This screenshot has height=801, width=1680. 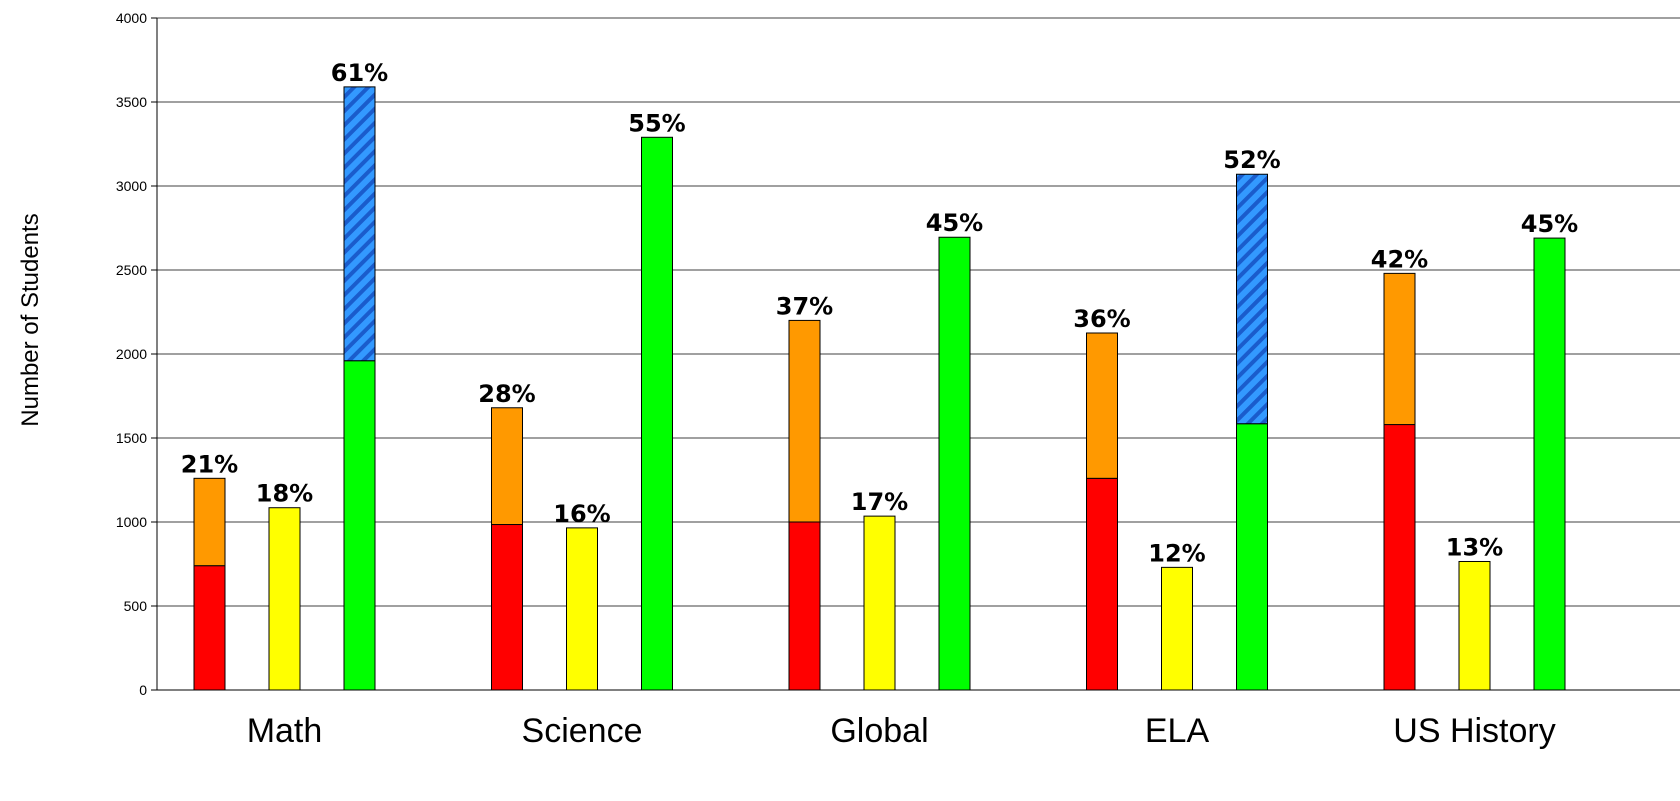 What do you see at coordinates (1474, 547) in the screenshot?
I see `data-label: 13%` at bounding box center [1474, 547].